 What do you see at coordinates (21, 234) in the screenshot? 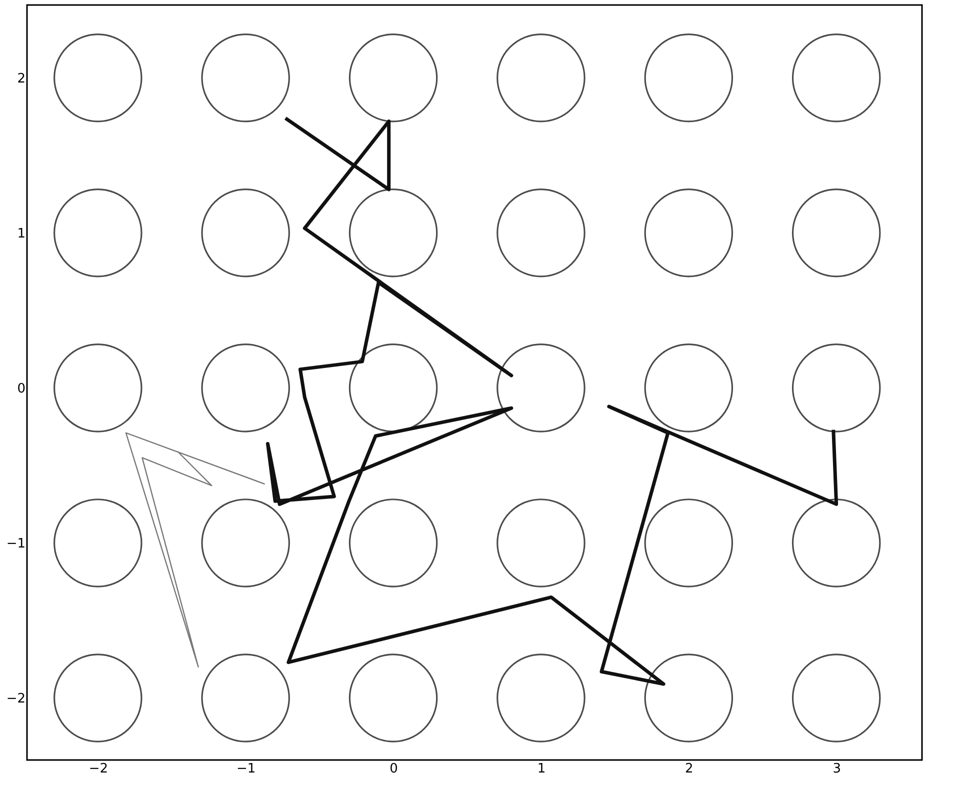
I see `y-tick-label: 1` at bounding box center [21, 234].